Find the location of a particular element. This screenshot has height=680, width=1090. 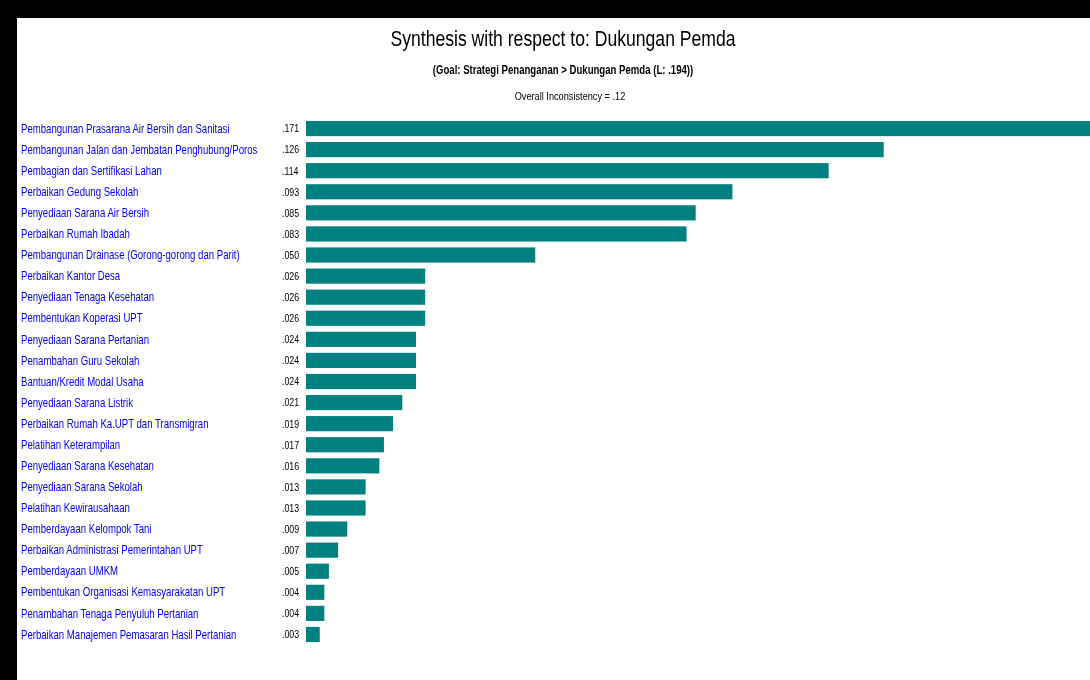

data-label: .021 is located at coordinates (291, 402).